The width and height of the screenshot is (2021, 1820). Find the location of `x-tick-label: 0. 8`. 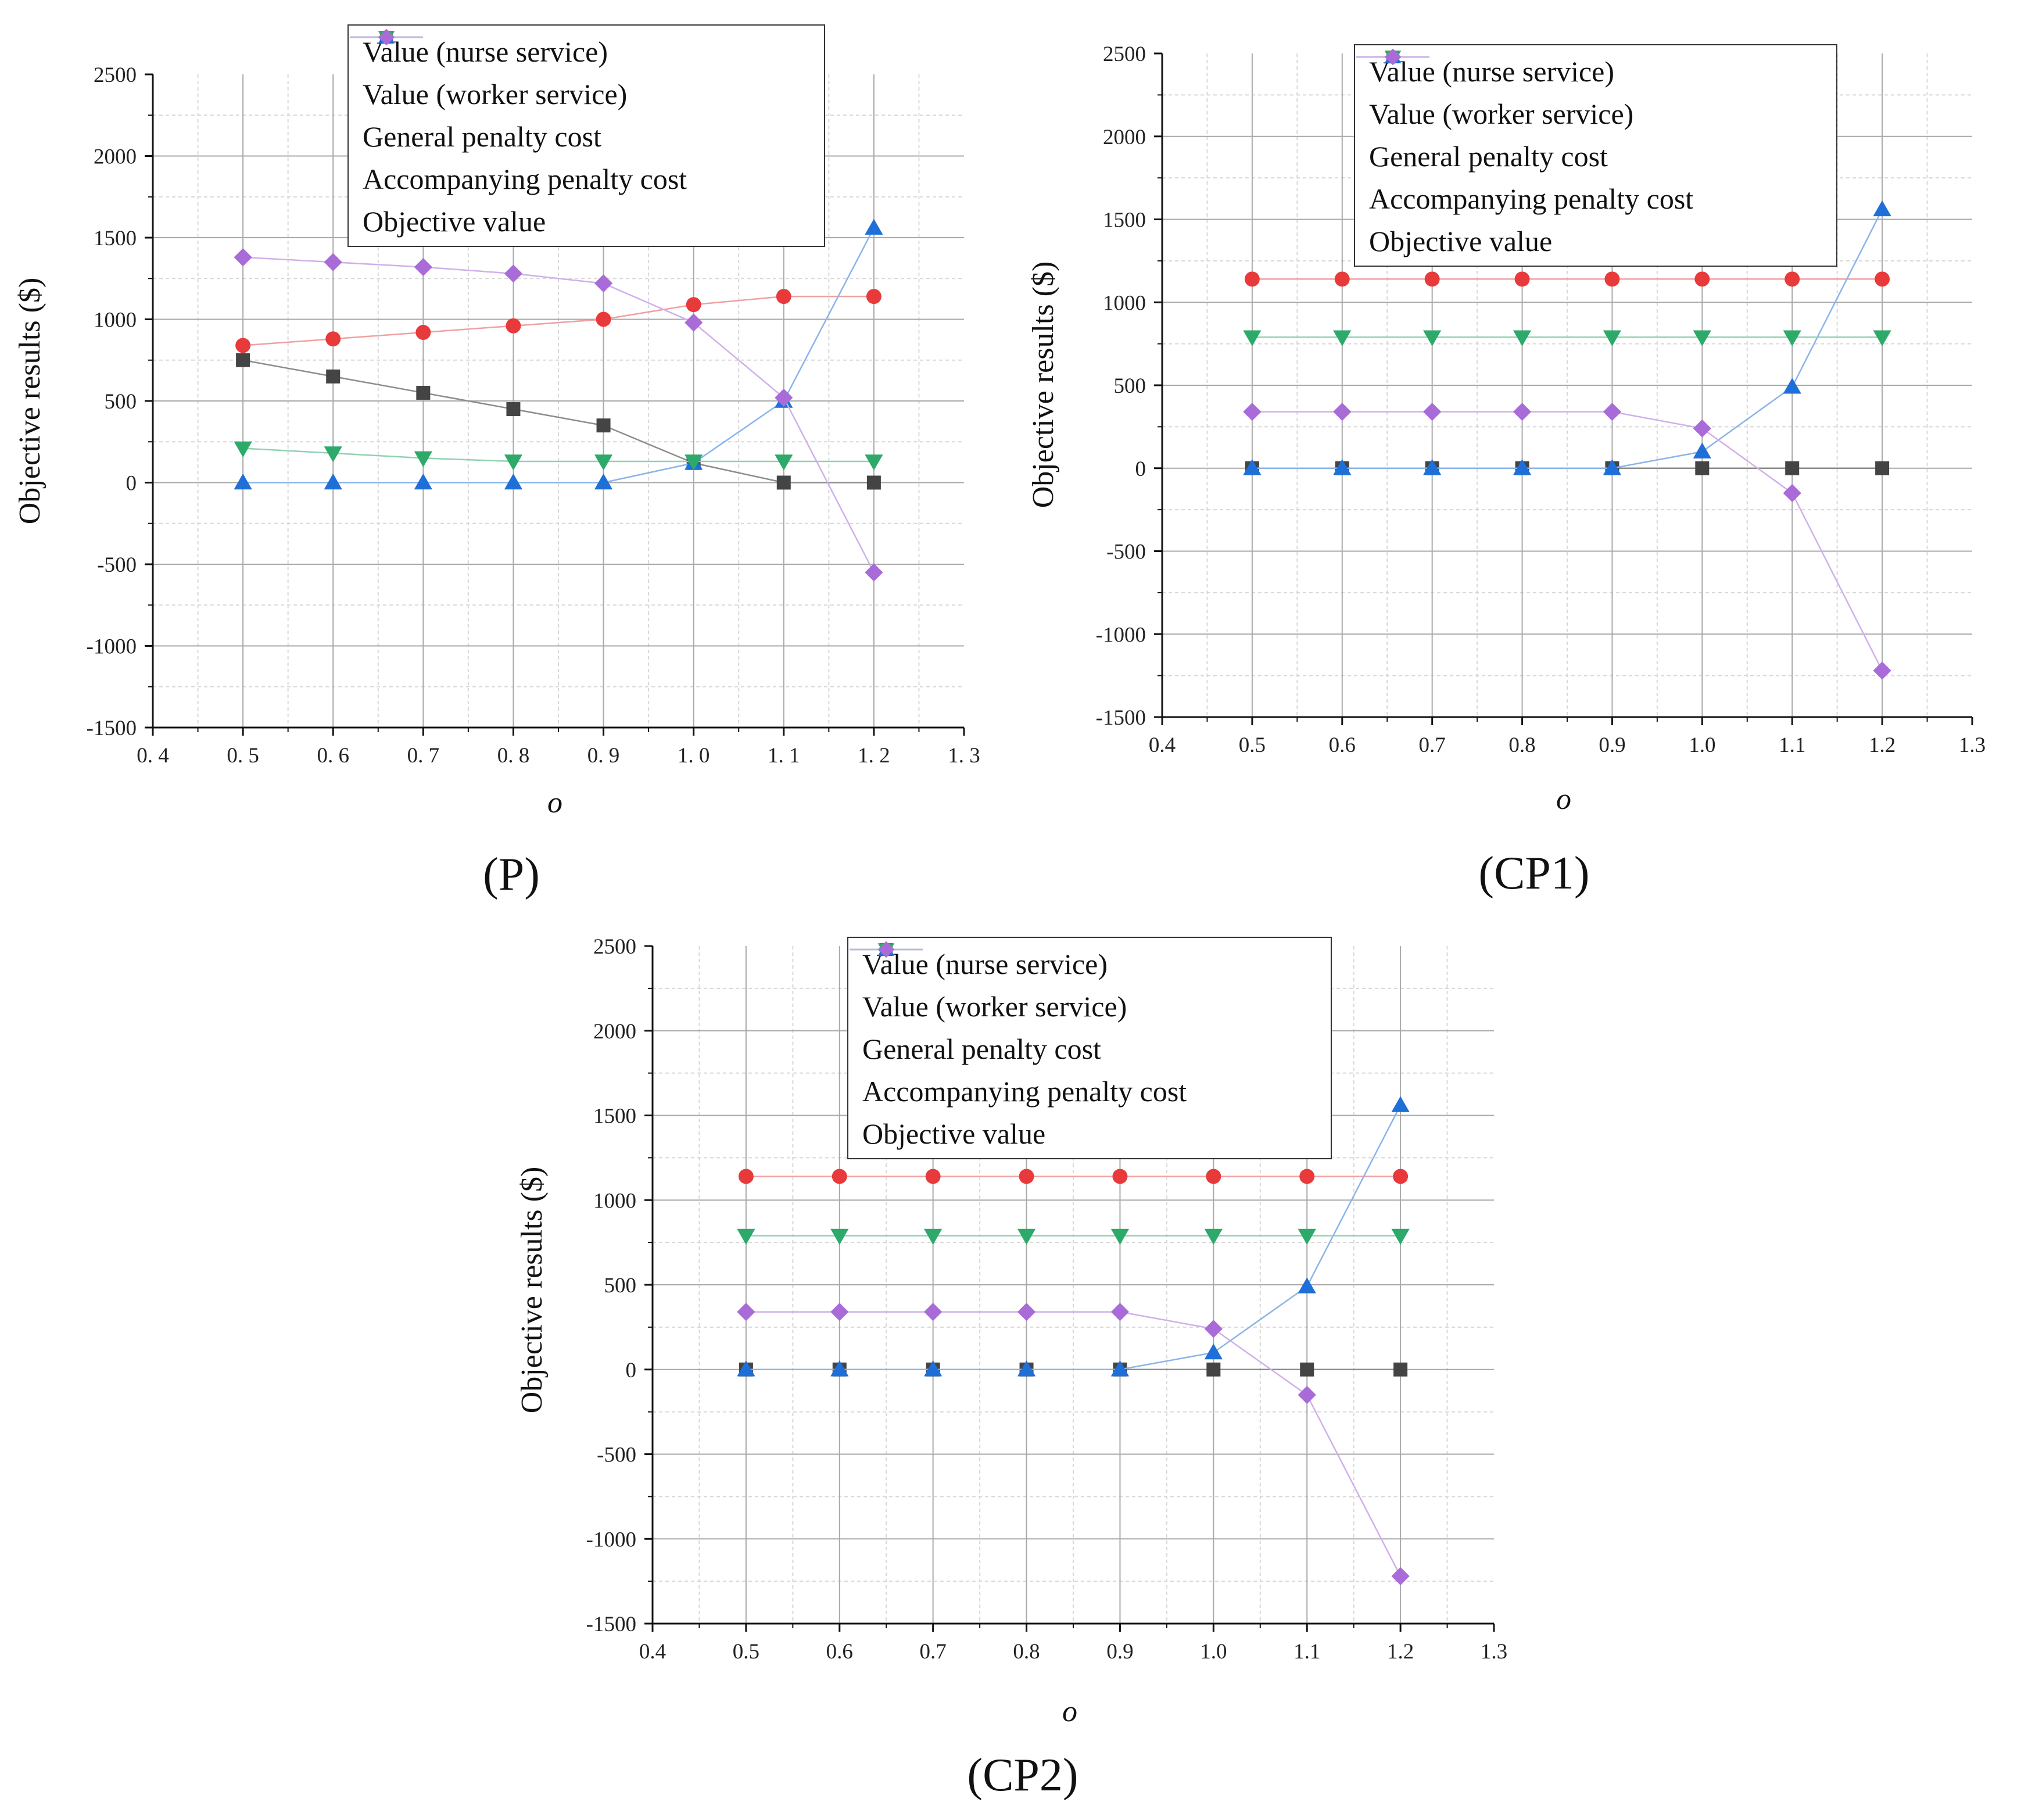

x-tick-label: 0. 8 is located at coordinates (513, 756).